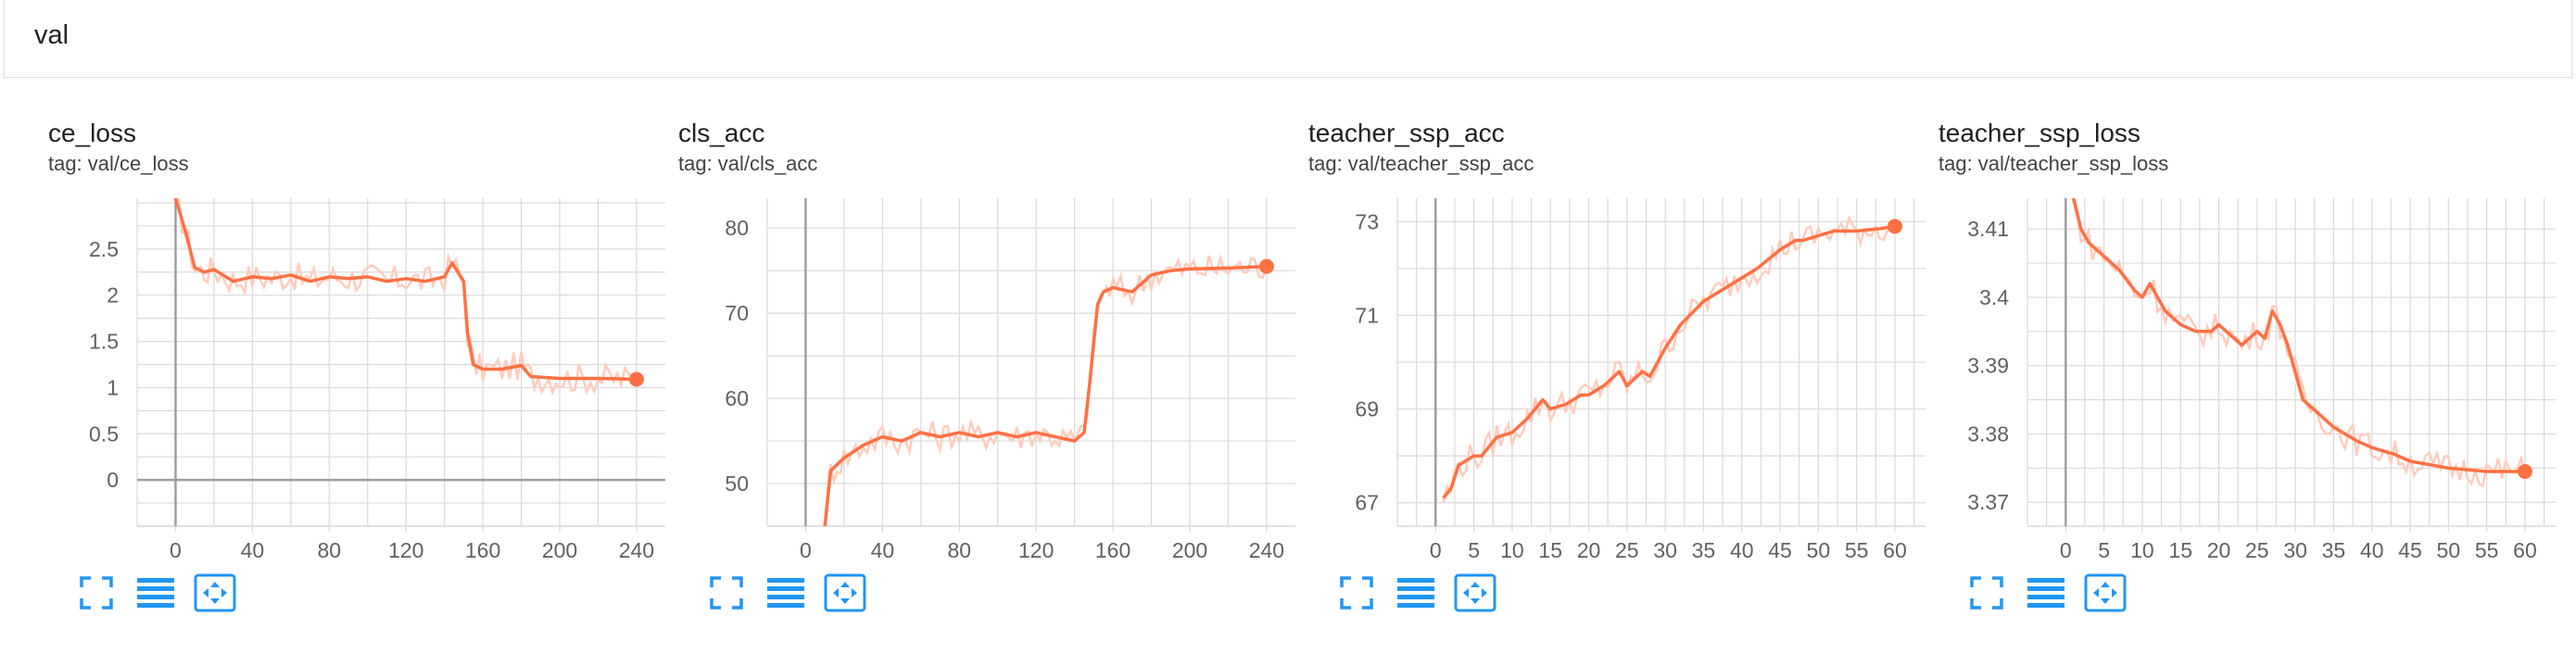 Image resolution: width=2576 pixels, height=654 pixels. I want to click on y-tick-label: 70, so click(737, 313).